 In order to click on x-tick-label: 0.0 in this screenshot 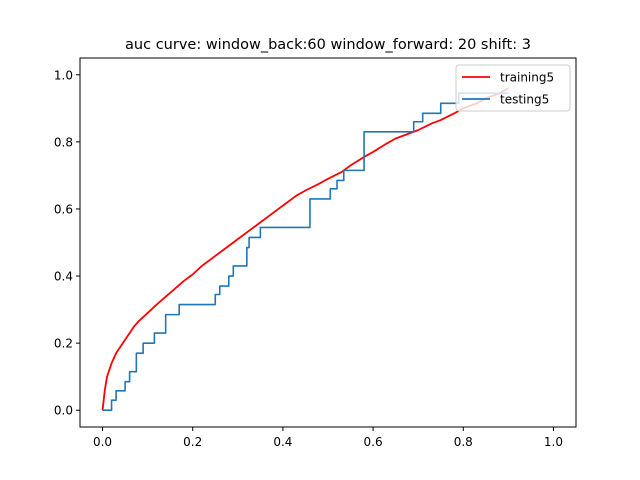, I will do `click(102, 442)`.